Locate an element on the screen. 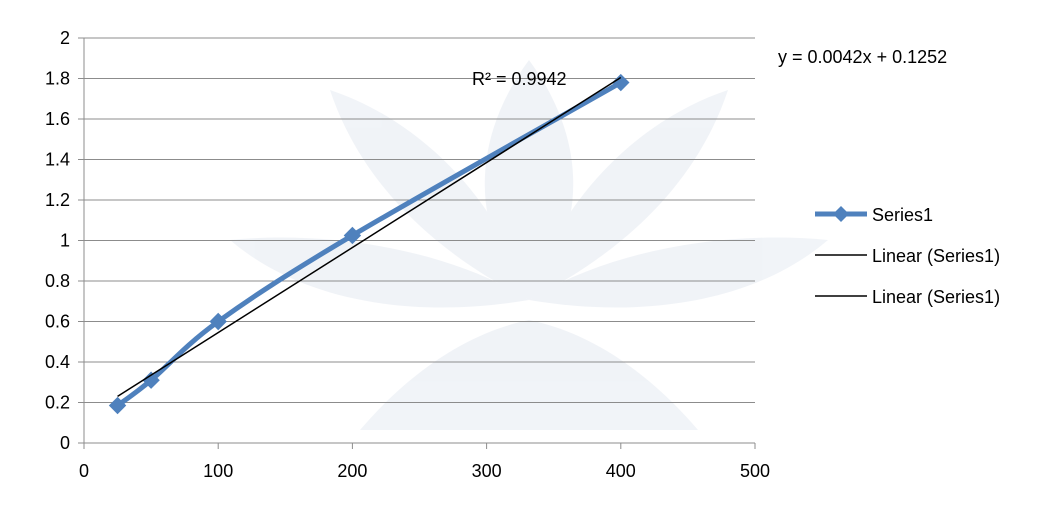 The width and height of the screenshot is (1058, 509). y-tick-label: 1 is located at coordinates (65, 241).